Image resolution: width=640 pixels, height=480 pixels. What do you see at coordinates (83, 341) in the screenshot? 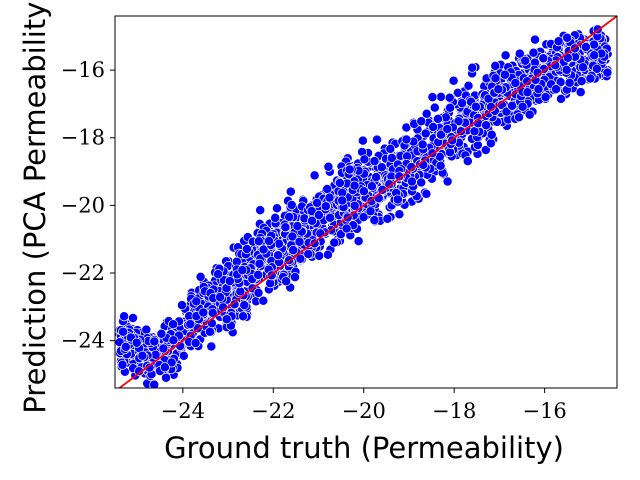
I see `y-tick-label: −24` at bounding box center [83, 341].